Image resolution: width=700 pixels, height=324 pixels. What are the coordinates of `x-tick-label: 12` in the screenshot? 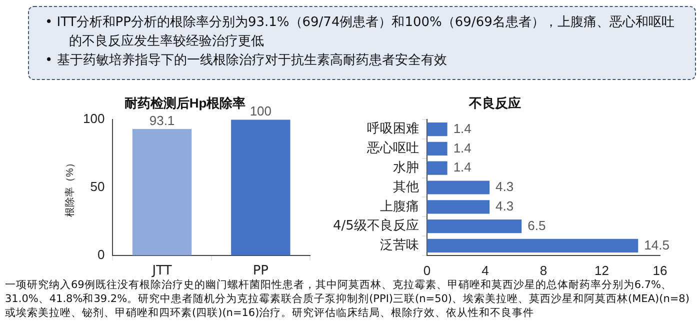 It's located at (601, 270).